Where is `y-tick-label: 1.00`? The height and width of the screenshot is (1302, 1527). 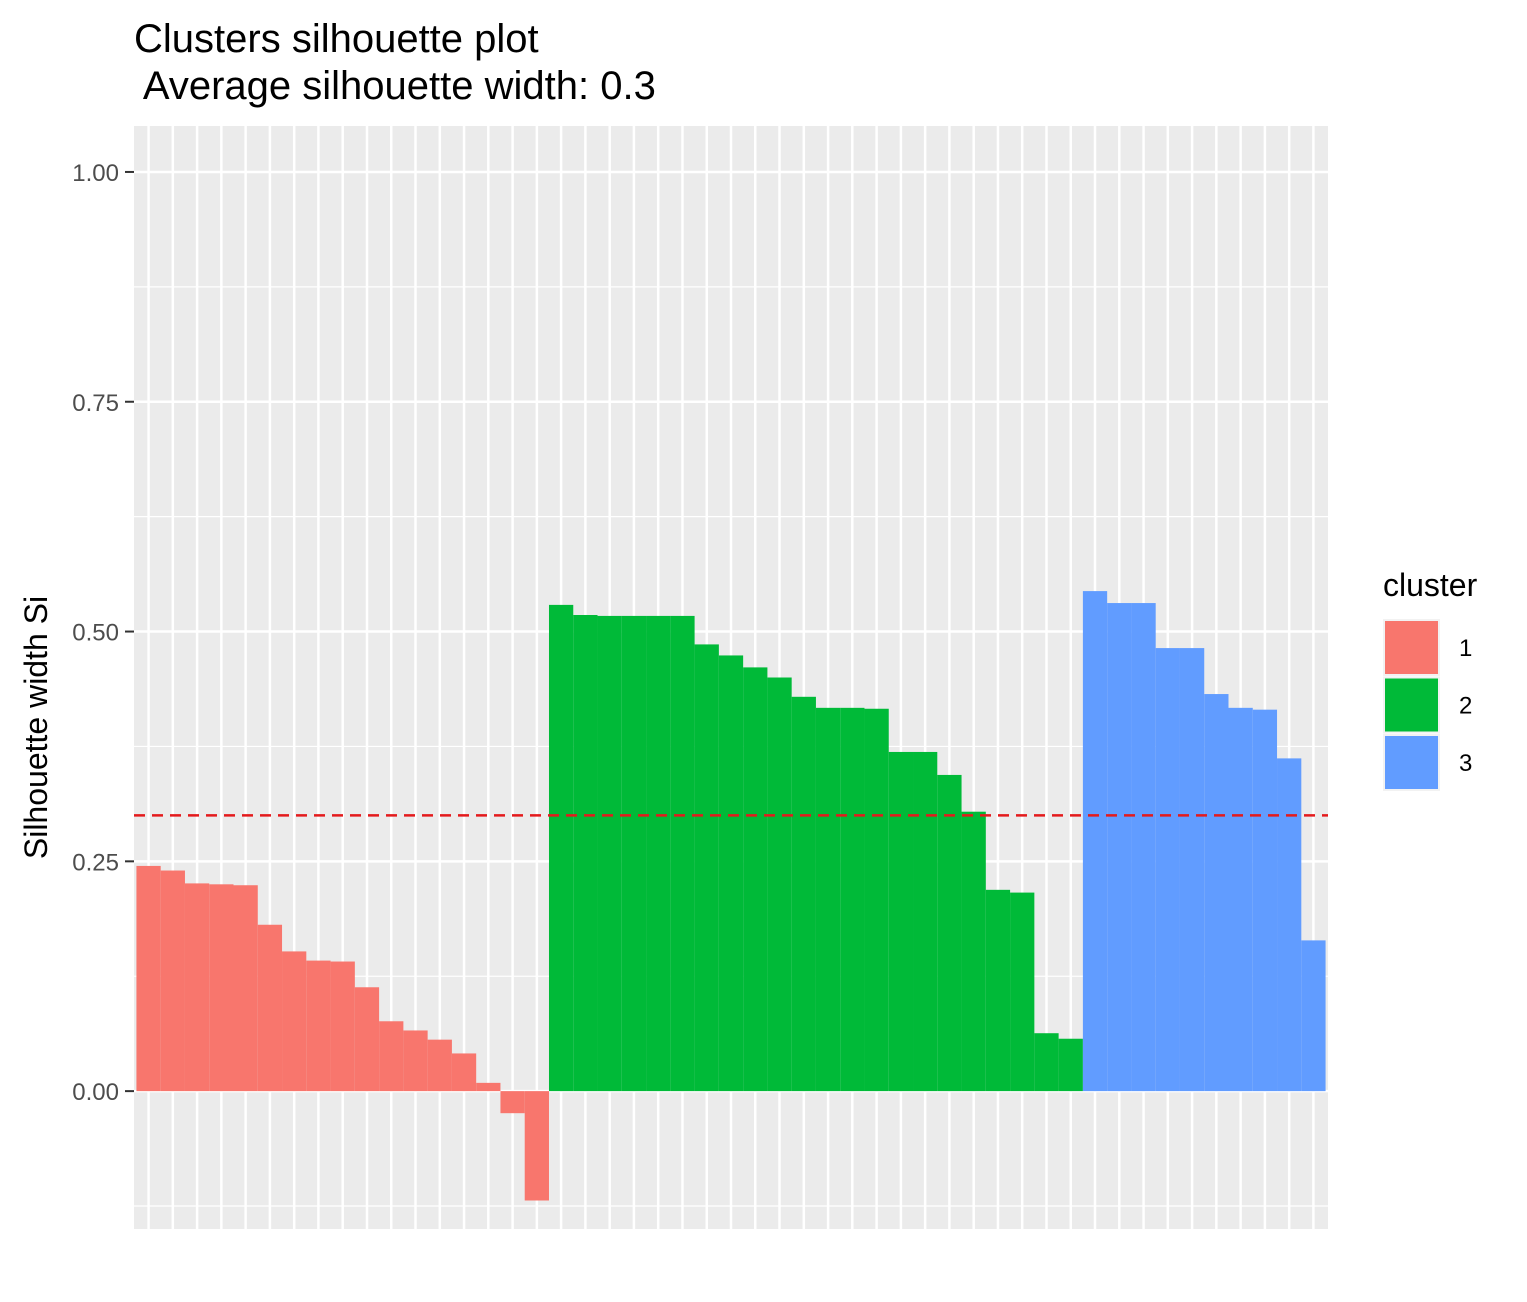
y-tick-label: 1.00 is located at coordinates (95, 173).